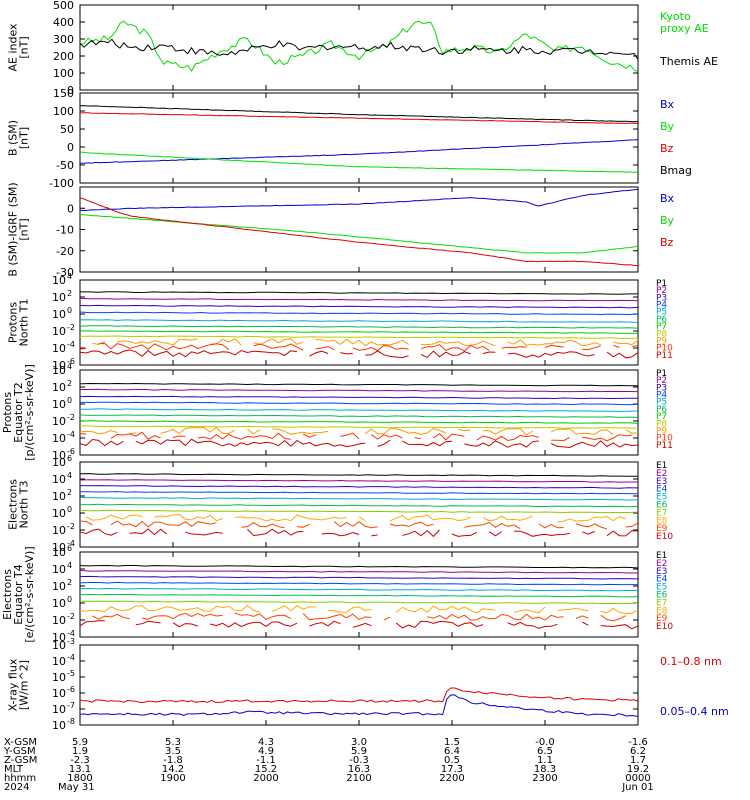 This screenshot has width=750, height=800. I want to click on legend-label: E9, so click(662, 619).